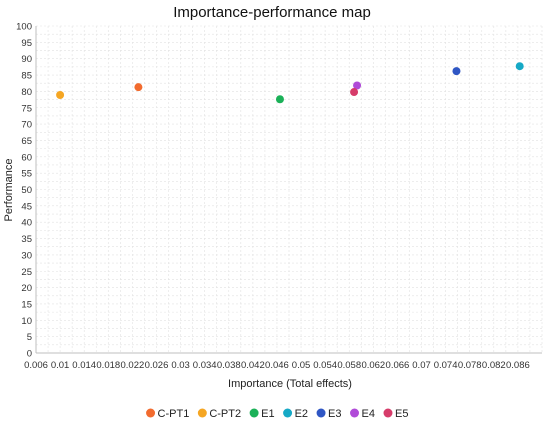  Describe the element at coordinates (26, 223) in the screenshot. I see `y-tick-label: 40` at that location.